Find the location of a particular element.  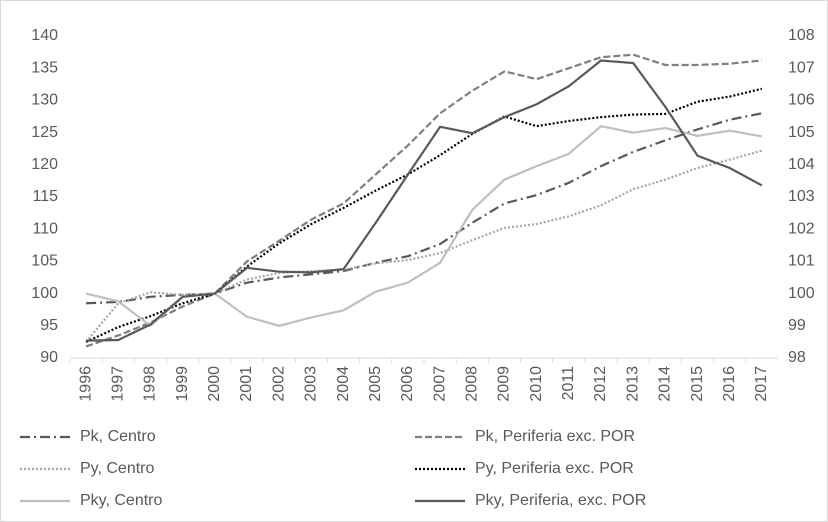

y-tick-label: 110 is located at coordinates (45, 228).